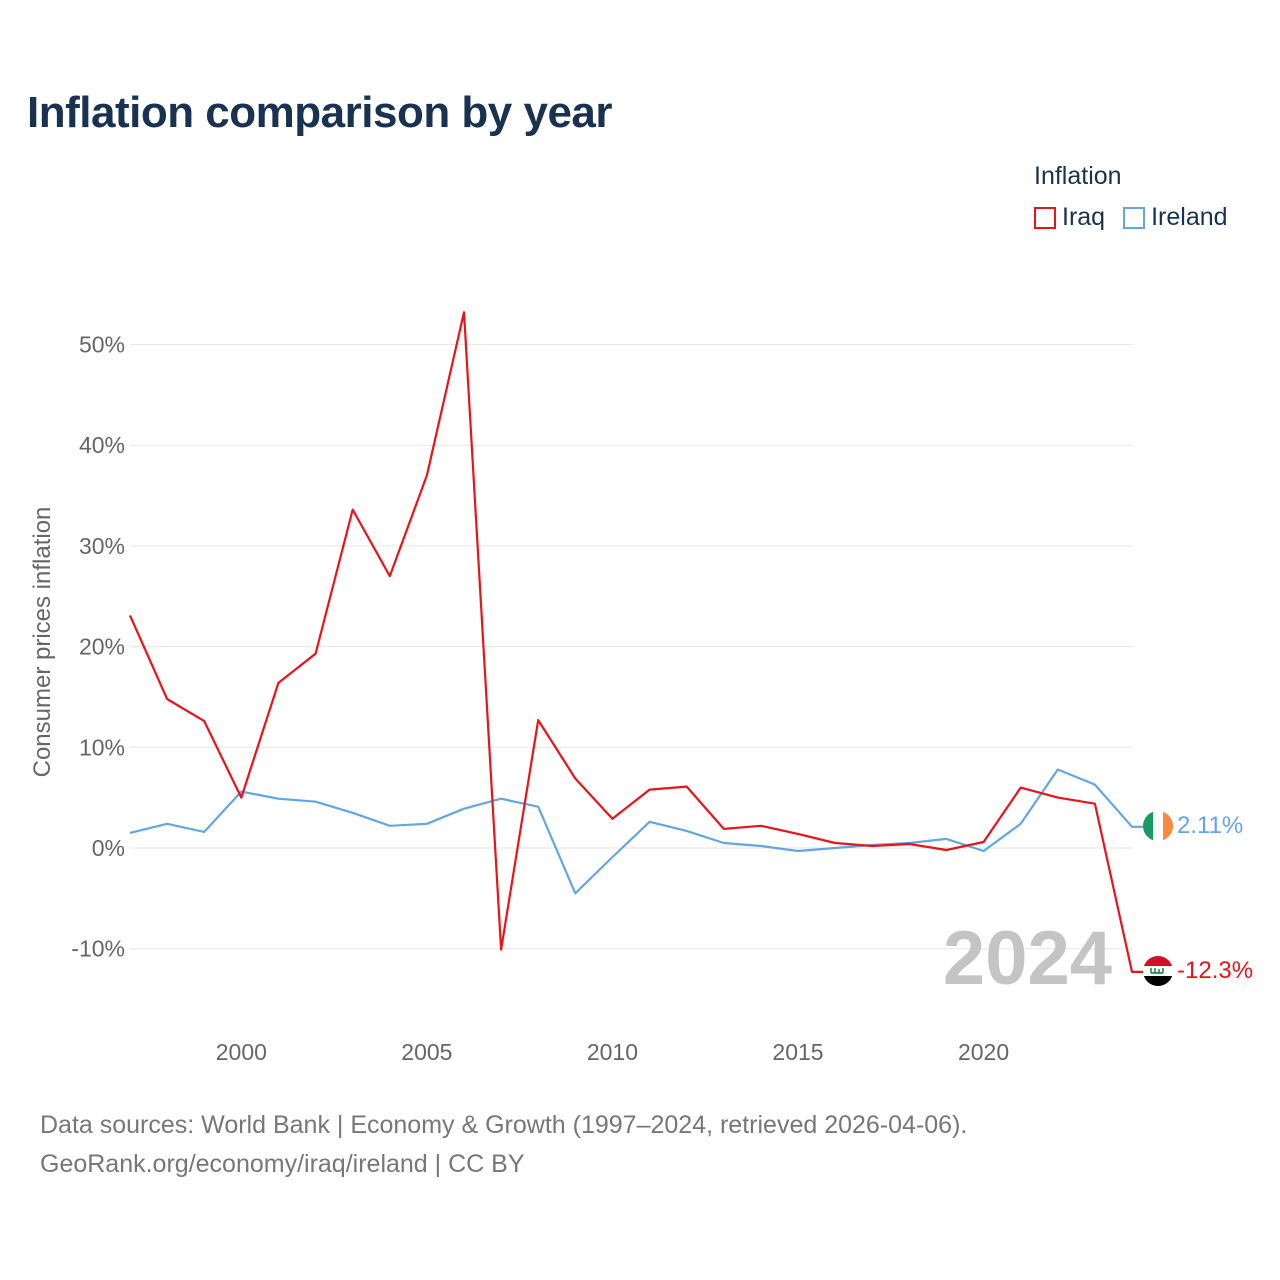 Image resolution: width=1280 pixels, height=1280 pixels. I want to click on y-tick-label: 50%, so click(102, 345).